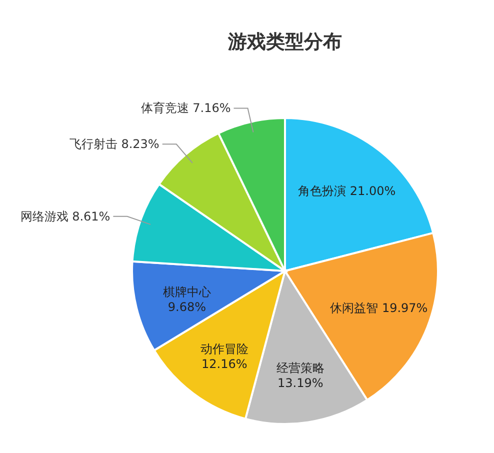 The image size is (494, 453). Describe the element at coordinates (301, 383) in the screenshot. I see `data-label: 13.19%` at that location.